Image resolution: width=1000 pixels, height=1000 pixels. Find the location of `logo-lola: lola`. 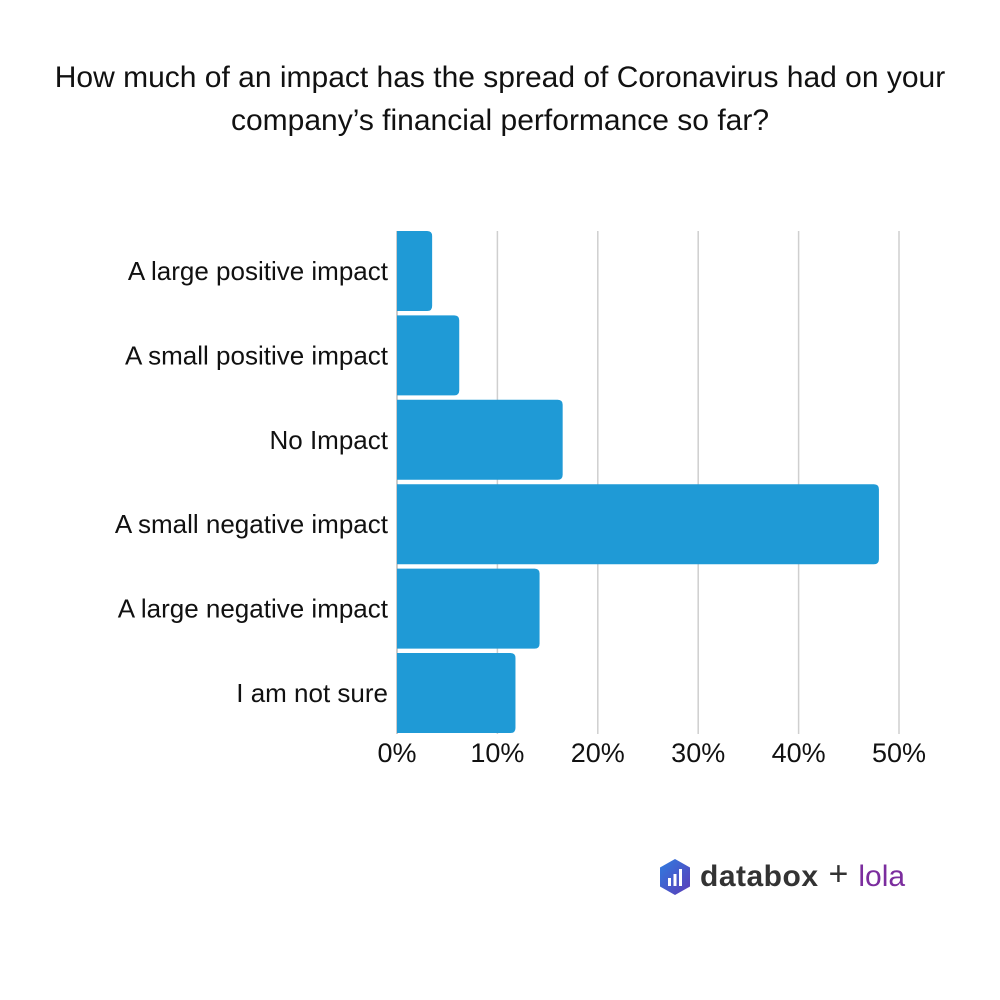

logo-lola: lola is located at coordinates (882, 876).